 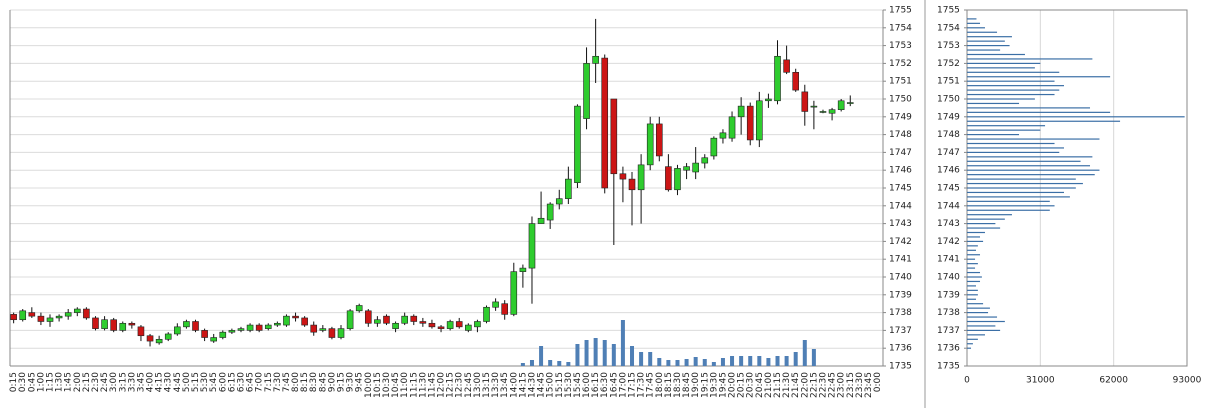 What do you see at coordinates (205, 382) in the screenshot?
I see `x-tick-label: 5:30` at bounding box center [205, 382].